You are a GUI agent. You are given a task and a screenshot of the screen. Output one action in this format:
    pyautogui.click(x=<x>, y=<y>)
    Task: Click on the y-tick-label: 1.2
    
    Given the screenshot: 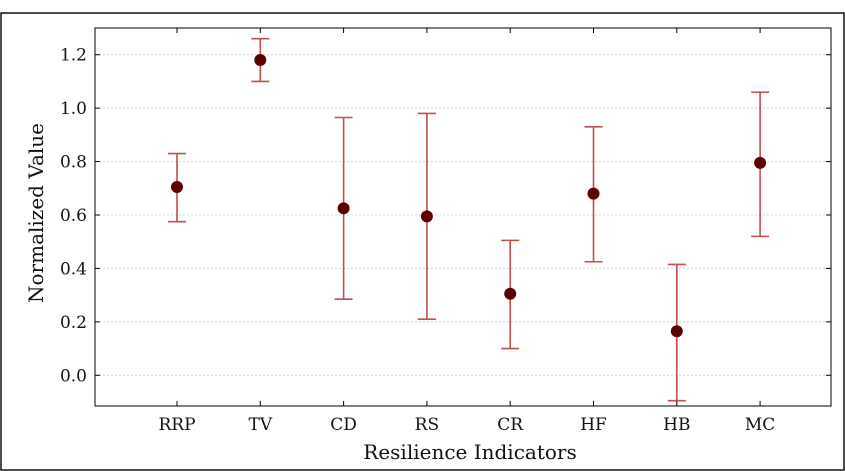 What is the action you would take?
    pyautogui.click(x=73, y=56)
    